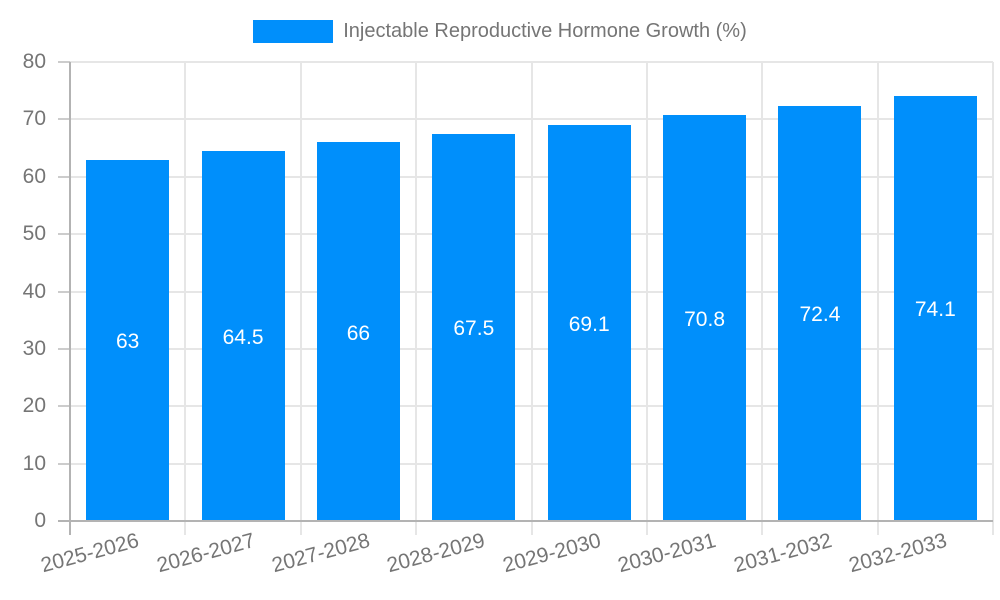 This screenshot has height=600, width=1000. Describe the element at coordinates (34, 234) in the screenshot. I see `y-tick-label: 50` at that location.